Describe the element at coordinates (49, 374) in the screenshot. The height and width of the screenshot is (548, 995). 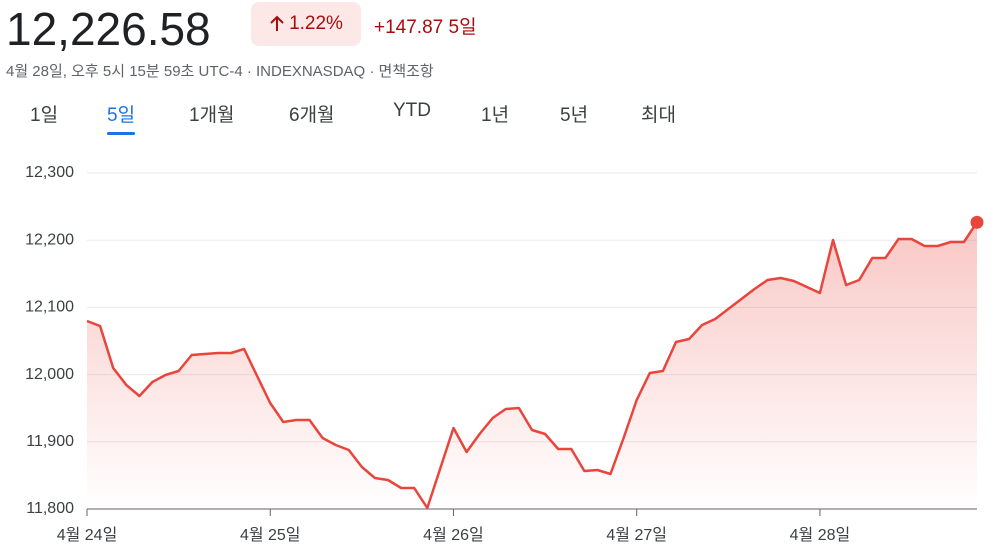
I see `y-tick-label: 12,000` at that location.